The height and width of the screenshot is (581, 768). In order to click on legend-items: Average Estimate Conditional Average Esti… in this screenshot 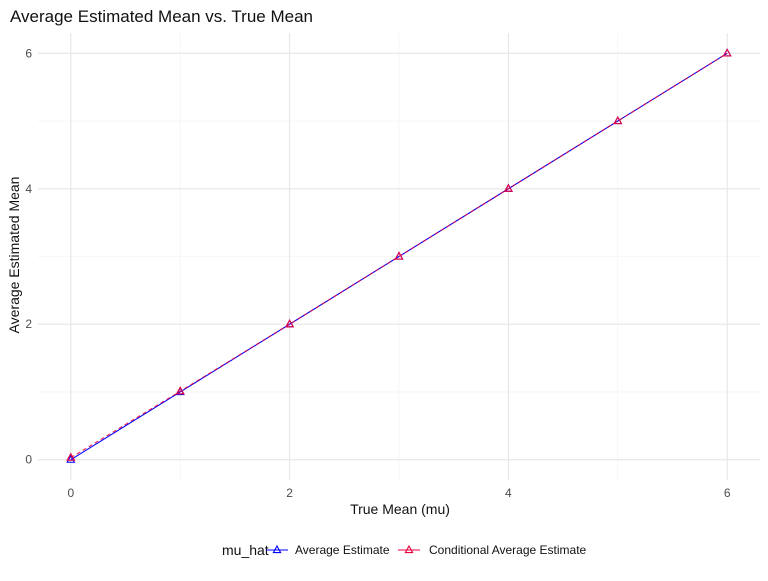, I will do `click(426, 550)`.